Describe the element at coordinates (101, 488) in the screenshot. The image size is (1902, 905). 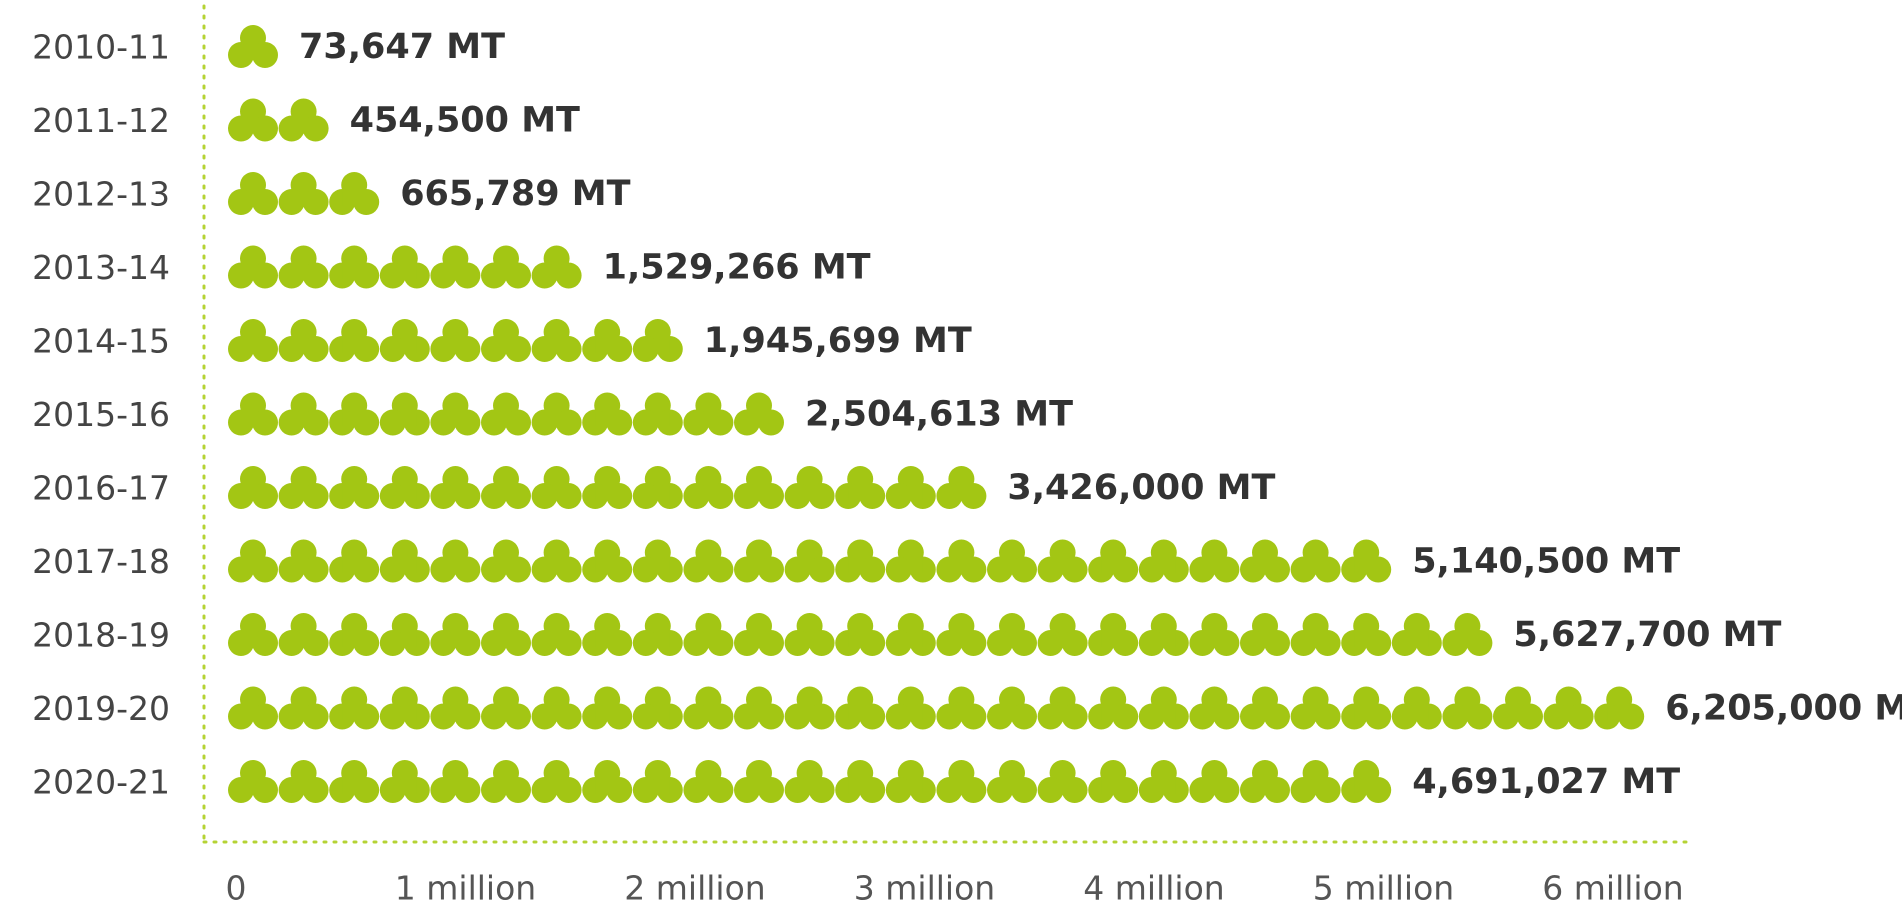
I see `category-label: 2016-17` at that location.